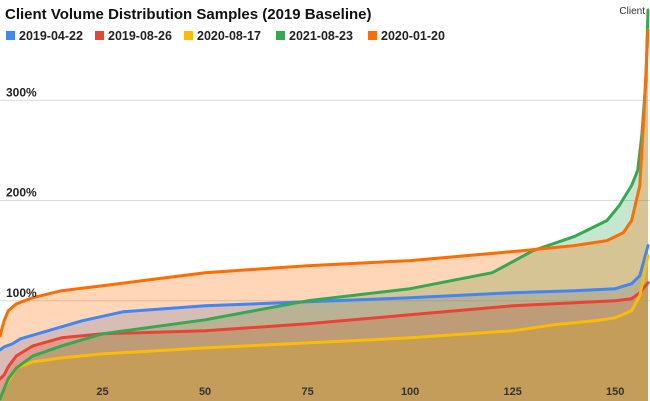 The width and height of the screenshot is (650, 401). I want to click on legend-label: 2020-01-20, so click(413, 36).